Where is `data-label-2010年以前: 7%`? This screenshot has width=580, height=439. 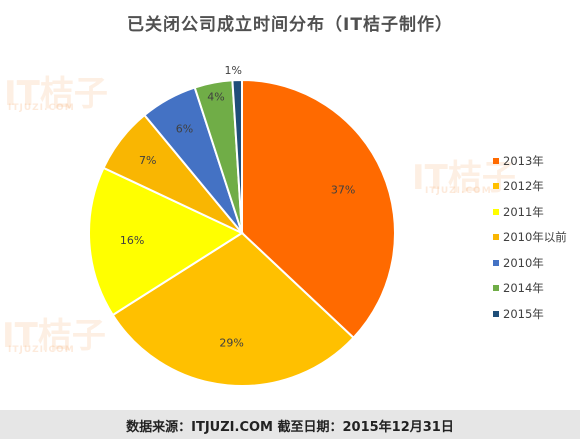 data-label-2010年以前: 7% is located at coordinates (147, 160).